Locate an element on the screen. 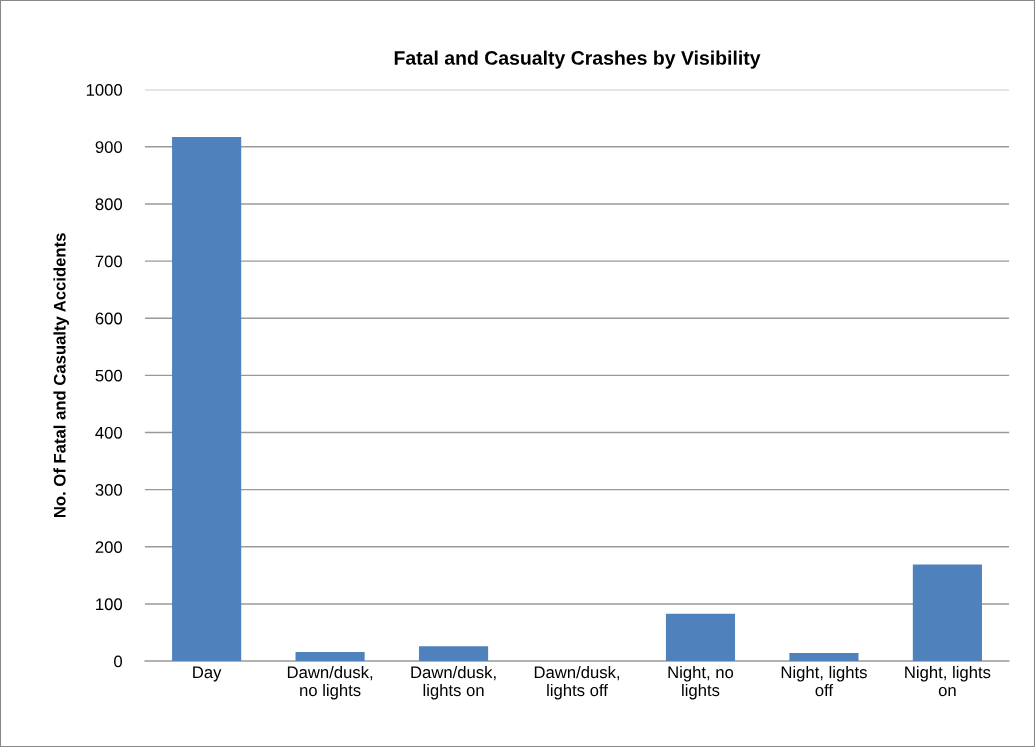 The image size is (1035, 747). y-tick-label: 400 is located at coordinates (109, 432).